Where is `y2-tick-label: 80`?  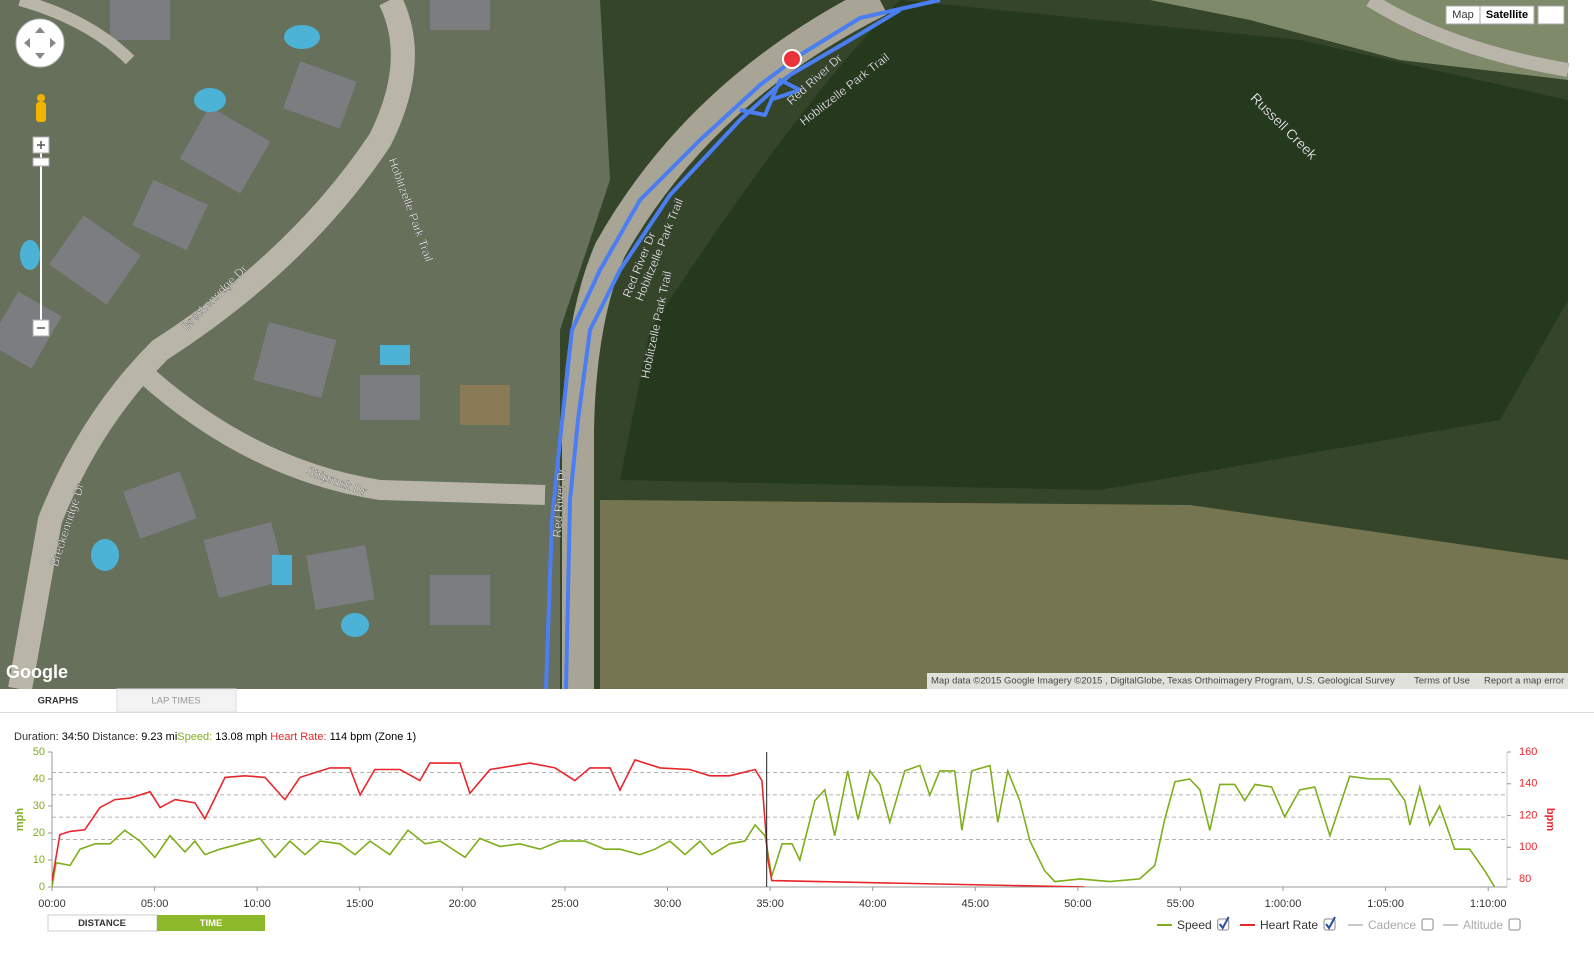
y2-tick-label: 80 is located at coordinates (1525, 879).